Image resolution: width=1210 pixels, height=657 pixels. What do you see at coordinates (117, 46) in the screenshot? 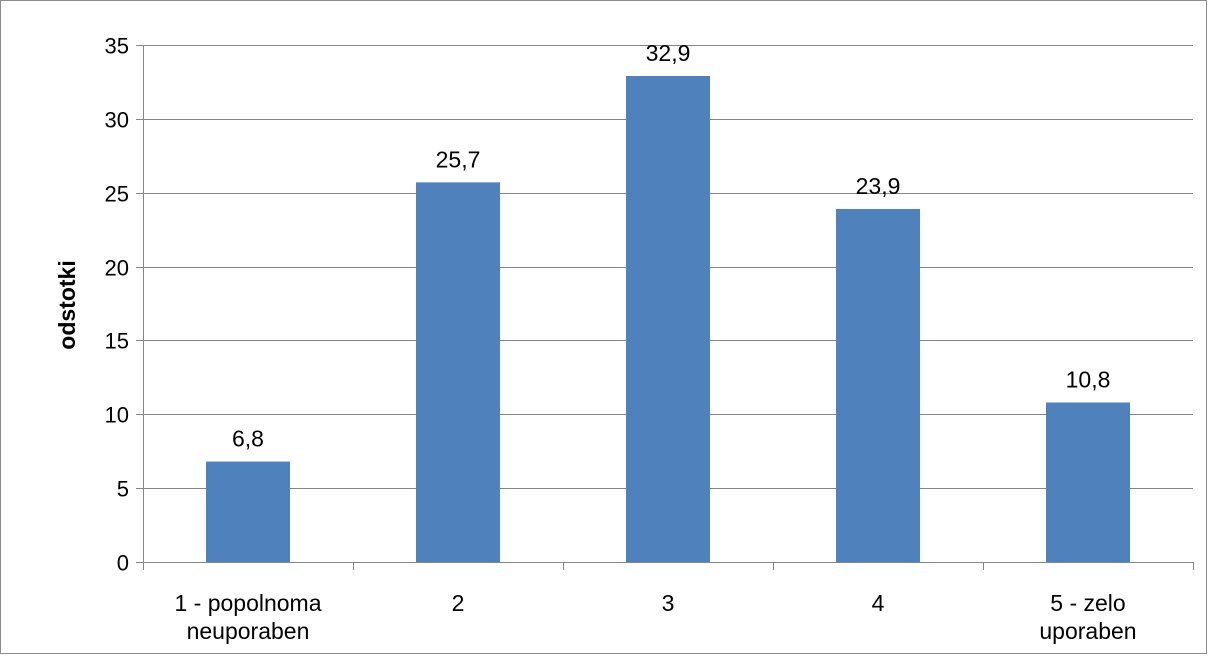
I see `y-tick-label: 35` at bounding box center [117, 46].